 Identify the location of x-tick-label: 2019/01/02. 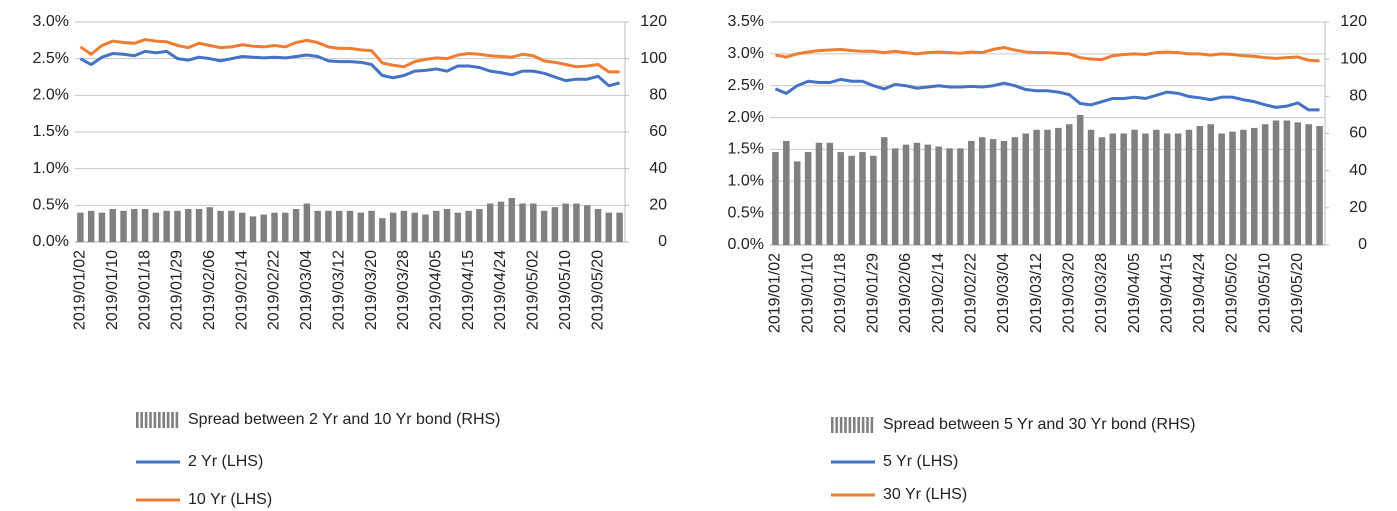
(80, 290).